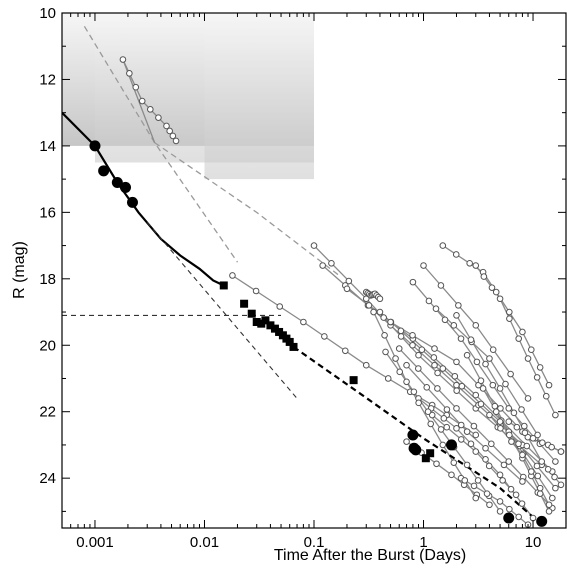  Describe the element at coordinates (95, 542) in the screenshot. I see `x-tick-label: 0.001` at that location.